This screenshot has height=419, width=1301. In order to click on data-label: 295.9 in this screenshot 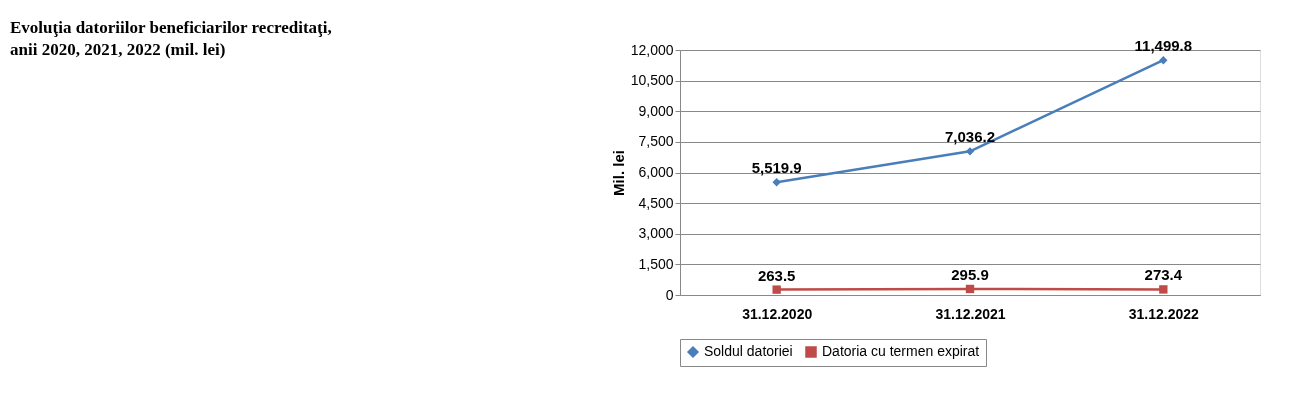, I will do `click(970, 274)`.